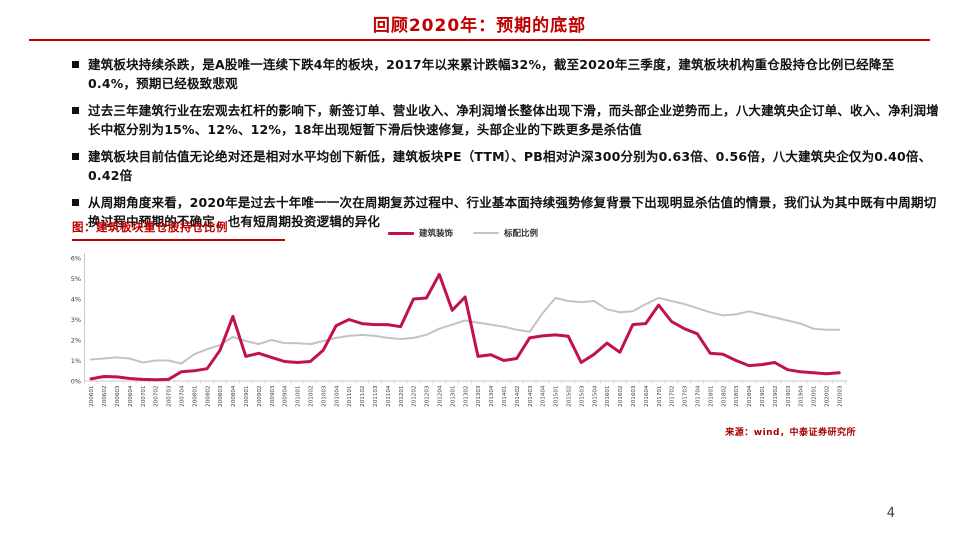 Image resolution: width=959 pixels, height=539 pixels. I want to click on x-axis-label: 202003, so click(840, 396).